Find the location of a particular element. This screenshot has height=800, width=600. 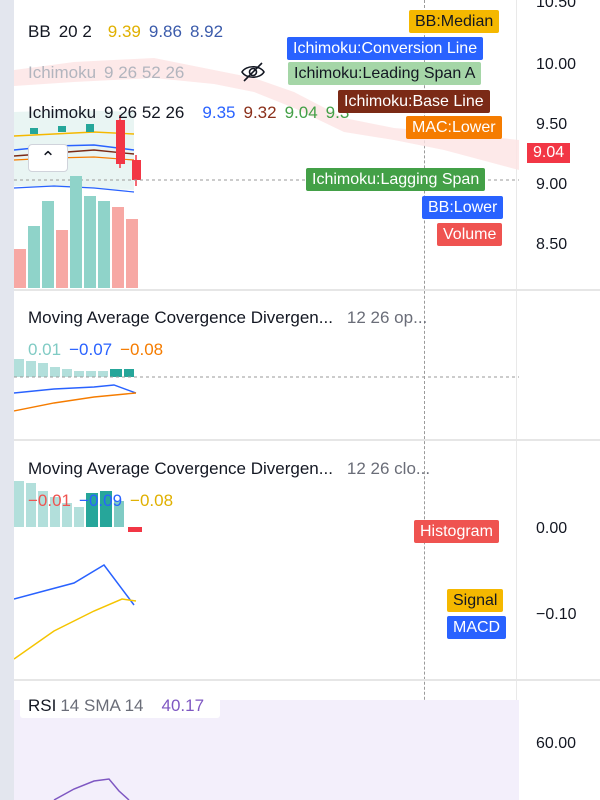

rsi-params: 14 SMA 14 is located at coordinates (102, 705).